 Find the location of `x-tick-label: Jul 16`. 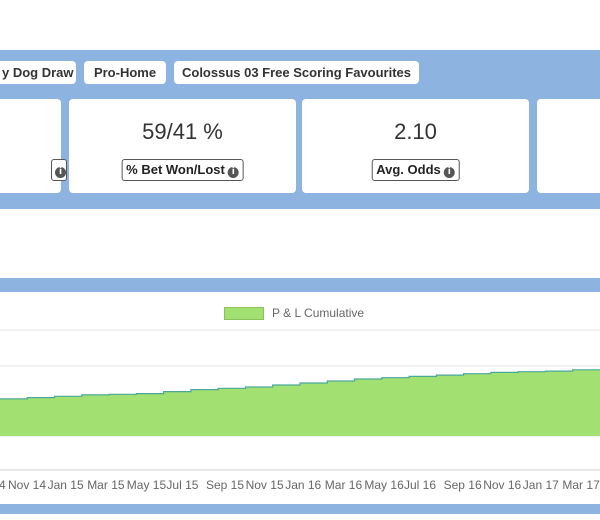

x-tick-label: Jul 16 is located at coordinates (420, 485).